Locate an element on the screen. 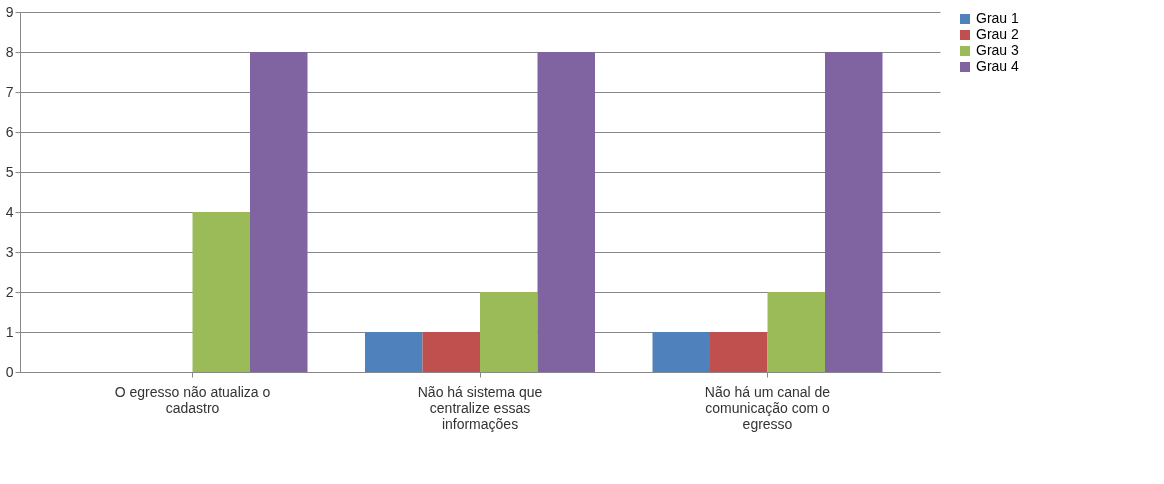 This screenshot has height=484, width=1164. x-tick-label: O egresso não atualiza o cadastro is located at coordinates (192, 399).